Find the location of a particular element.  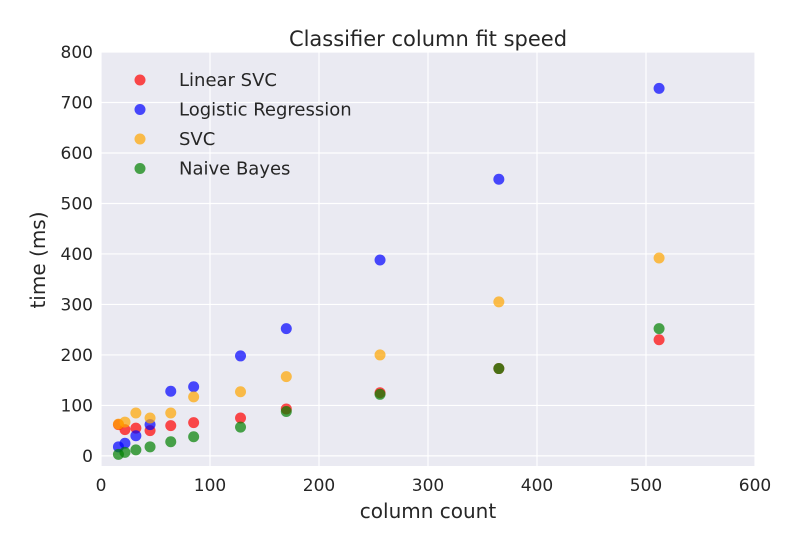

y-tick-label: 500 is located at coordinates (77, 204).